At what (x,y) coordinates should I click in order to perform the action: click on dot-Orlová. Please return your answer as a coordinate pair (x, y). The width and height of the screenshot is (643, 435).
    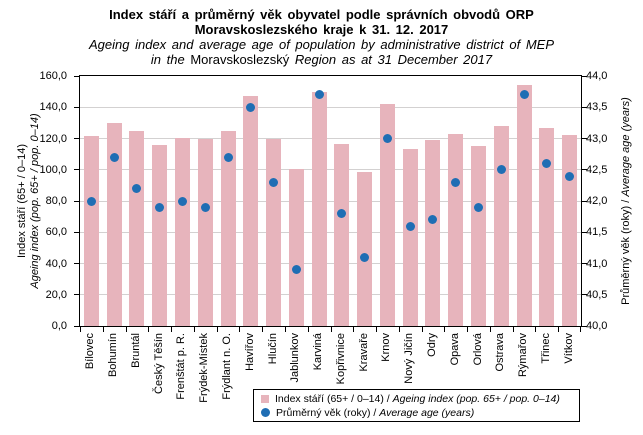
    Looking at the image, I should click on (479, 207).